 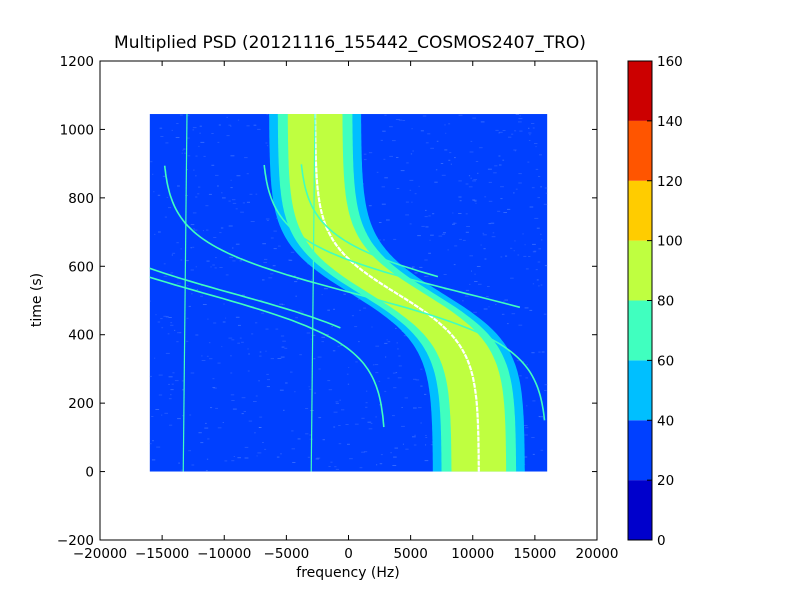 I want to click on y-axis-label: time (s), so click(x=37, y=300).